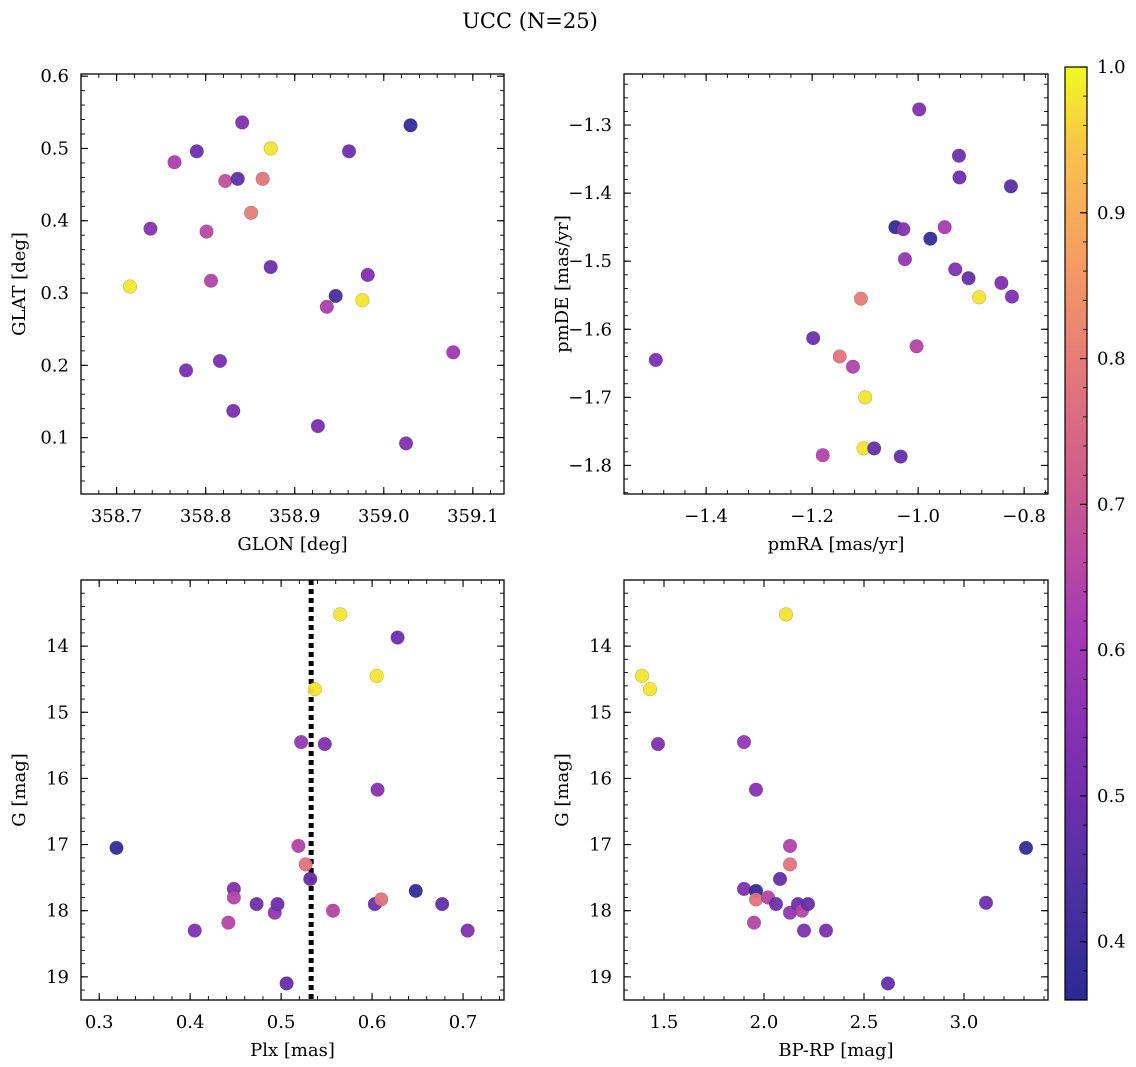 This screenshot has width=1136, height=1067. What do you see at coordinates (1111, 650) in the screenshot?
I see `colorbar-tick-label: 0.6` at bounding box center [1111, 650].